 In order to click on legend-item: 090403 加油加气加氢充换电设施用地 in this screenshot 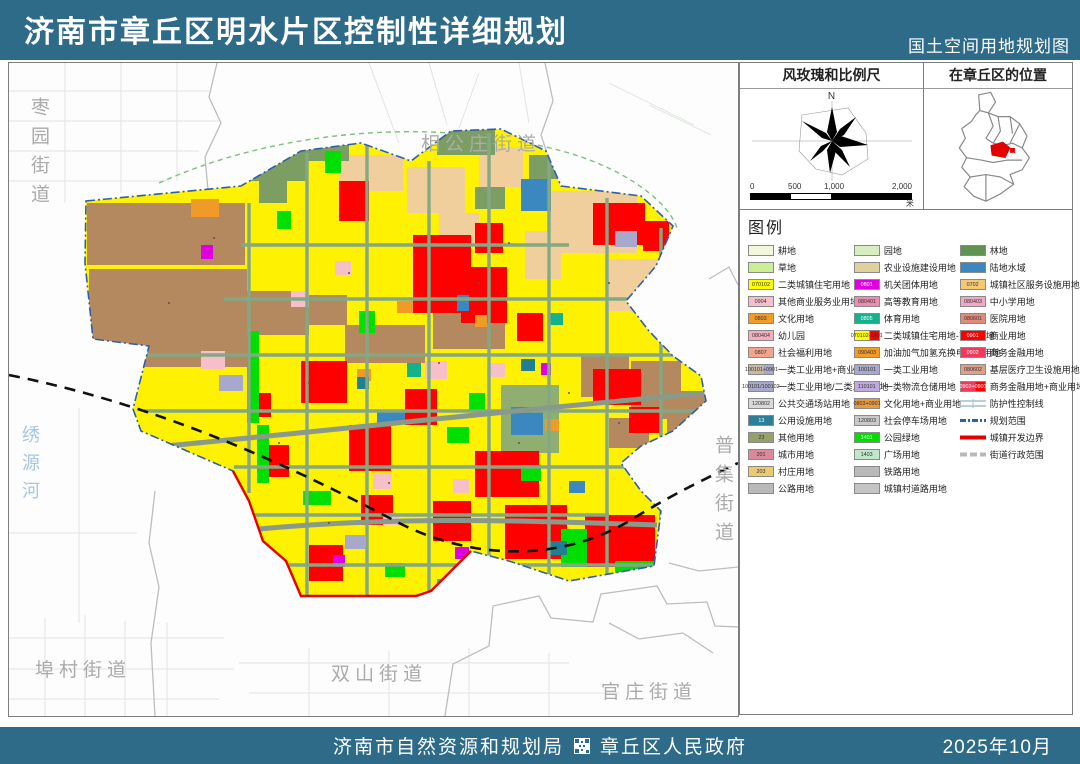, I will do `click(927, 352)`.